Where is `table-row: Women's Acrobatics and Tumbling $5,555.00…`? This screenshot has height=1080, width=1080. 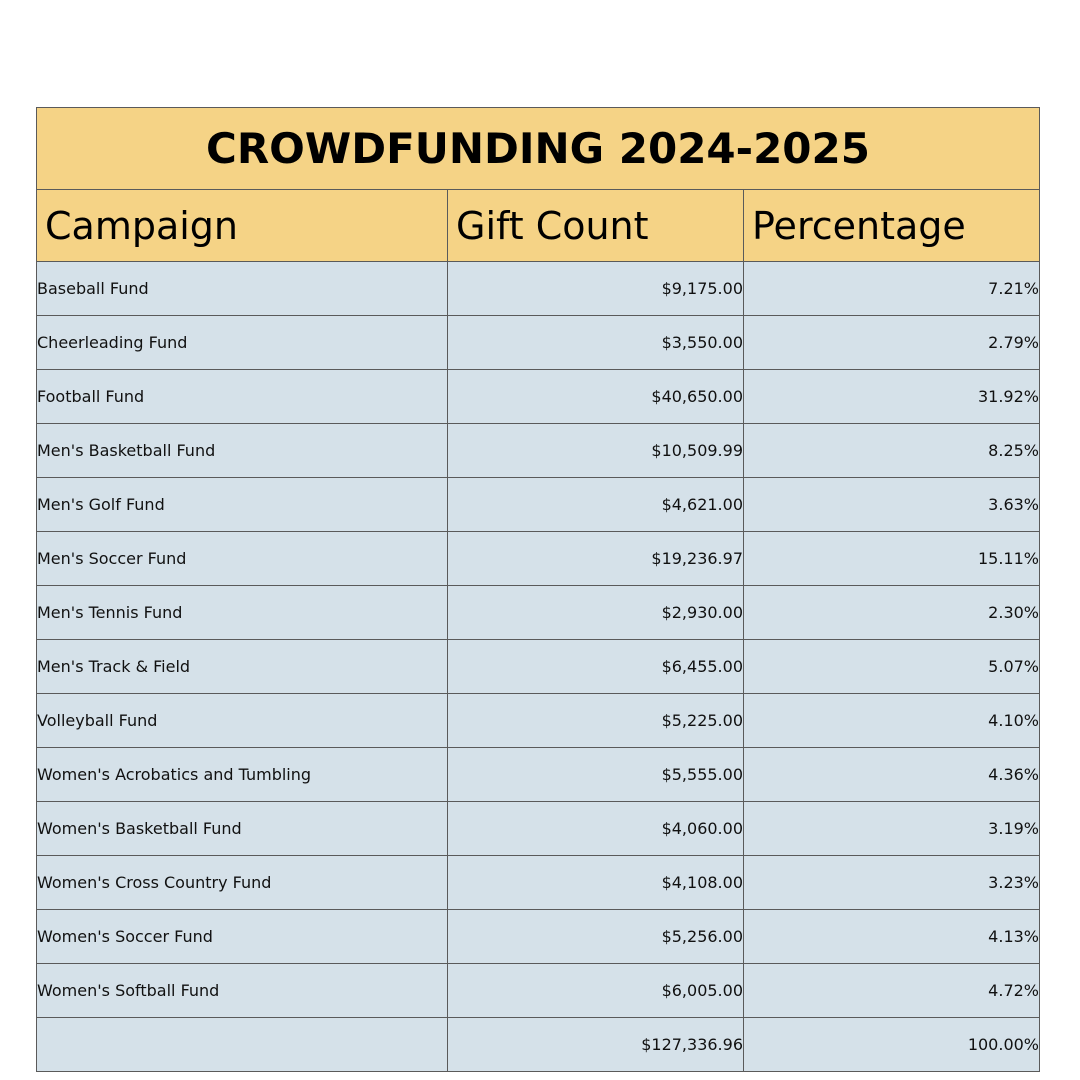 table-row: Women's Acrobatics and Tumbling $5,555.00… is located at coordinates (538, 774).